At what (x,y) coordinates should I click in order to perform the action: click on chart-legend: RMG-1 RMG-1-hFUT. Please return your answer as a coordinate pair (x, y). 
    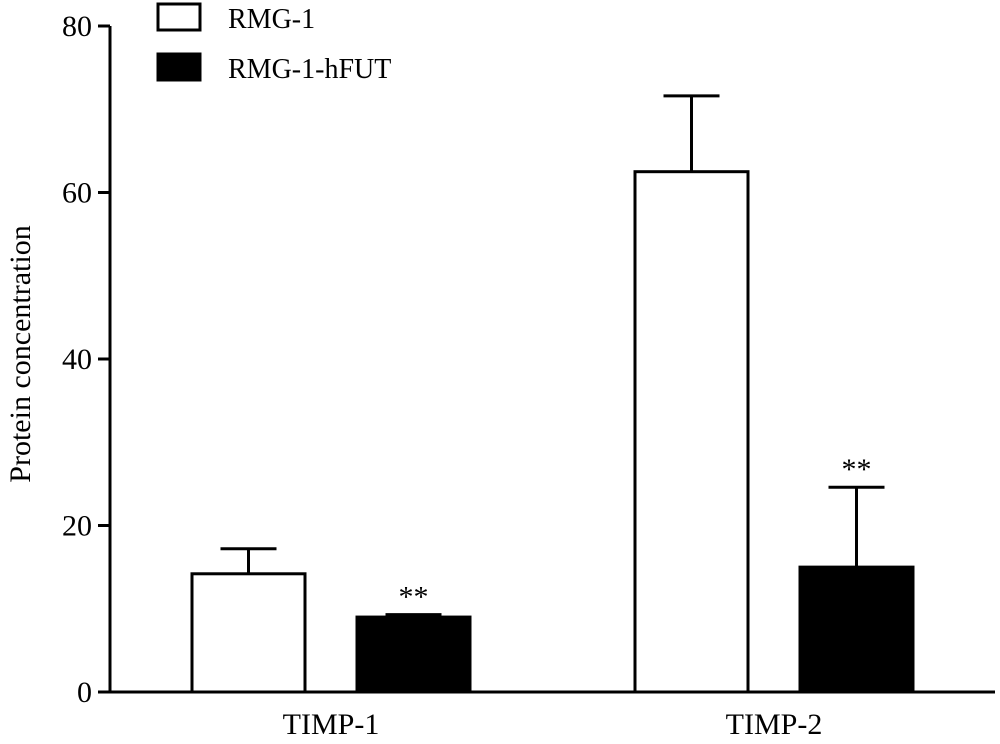
    Looking at the image, I should click on (273, 43).